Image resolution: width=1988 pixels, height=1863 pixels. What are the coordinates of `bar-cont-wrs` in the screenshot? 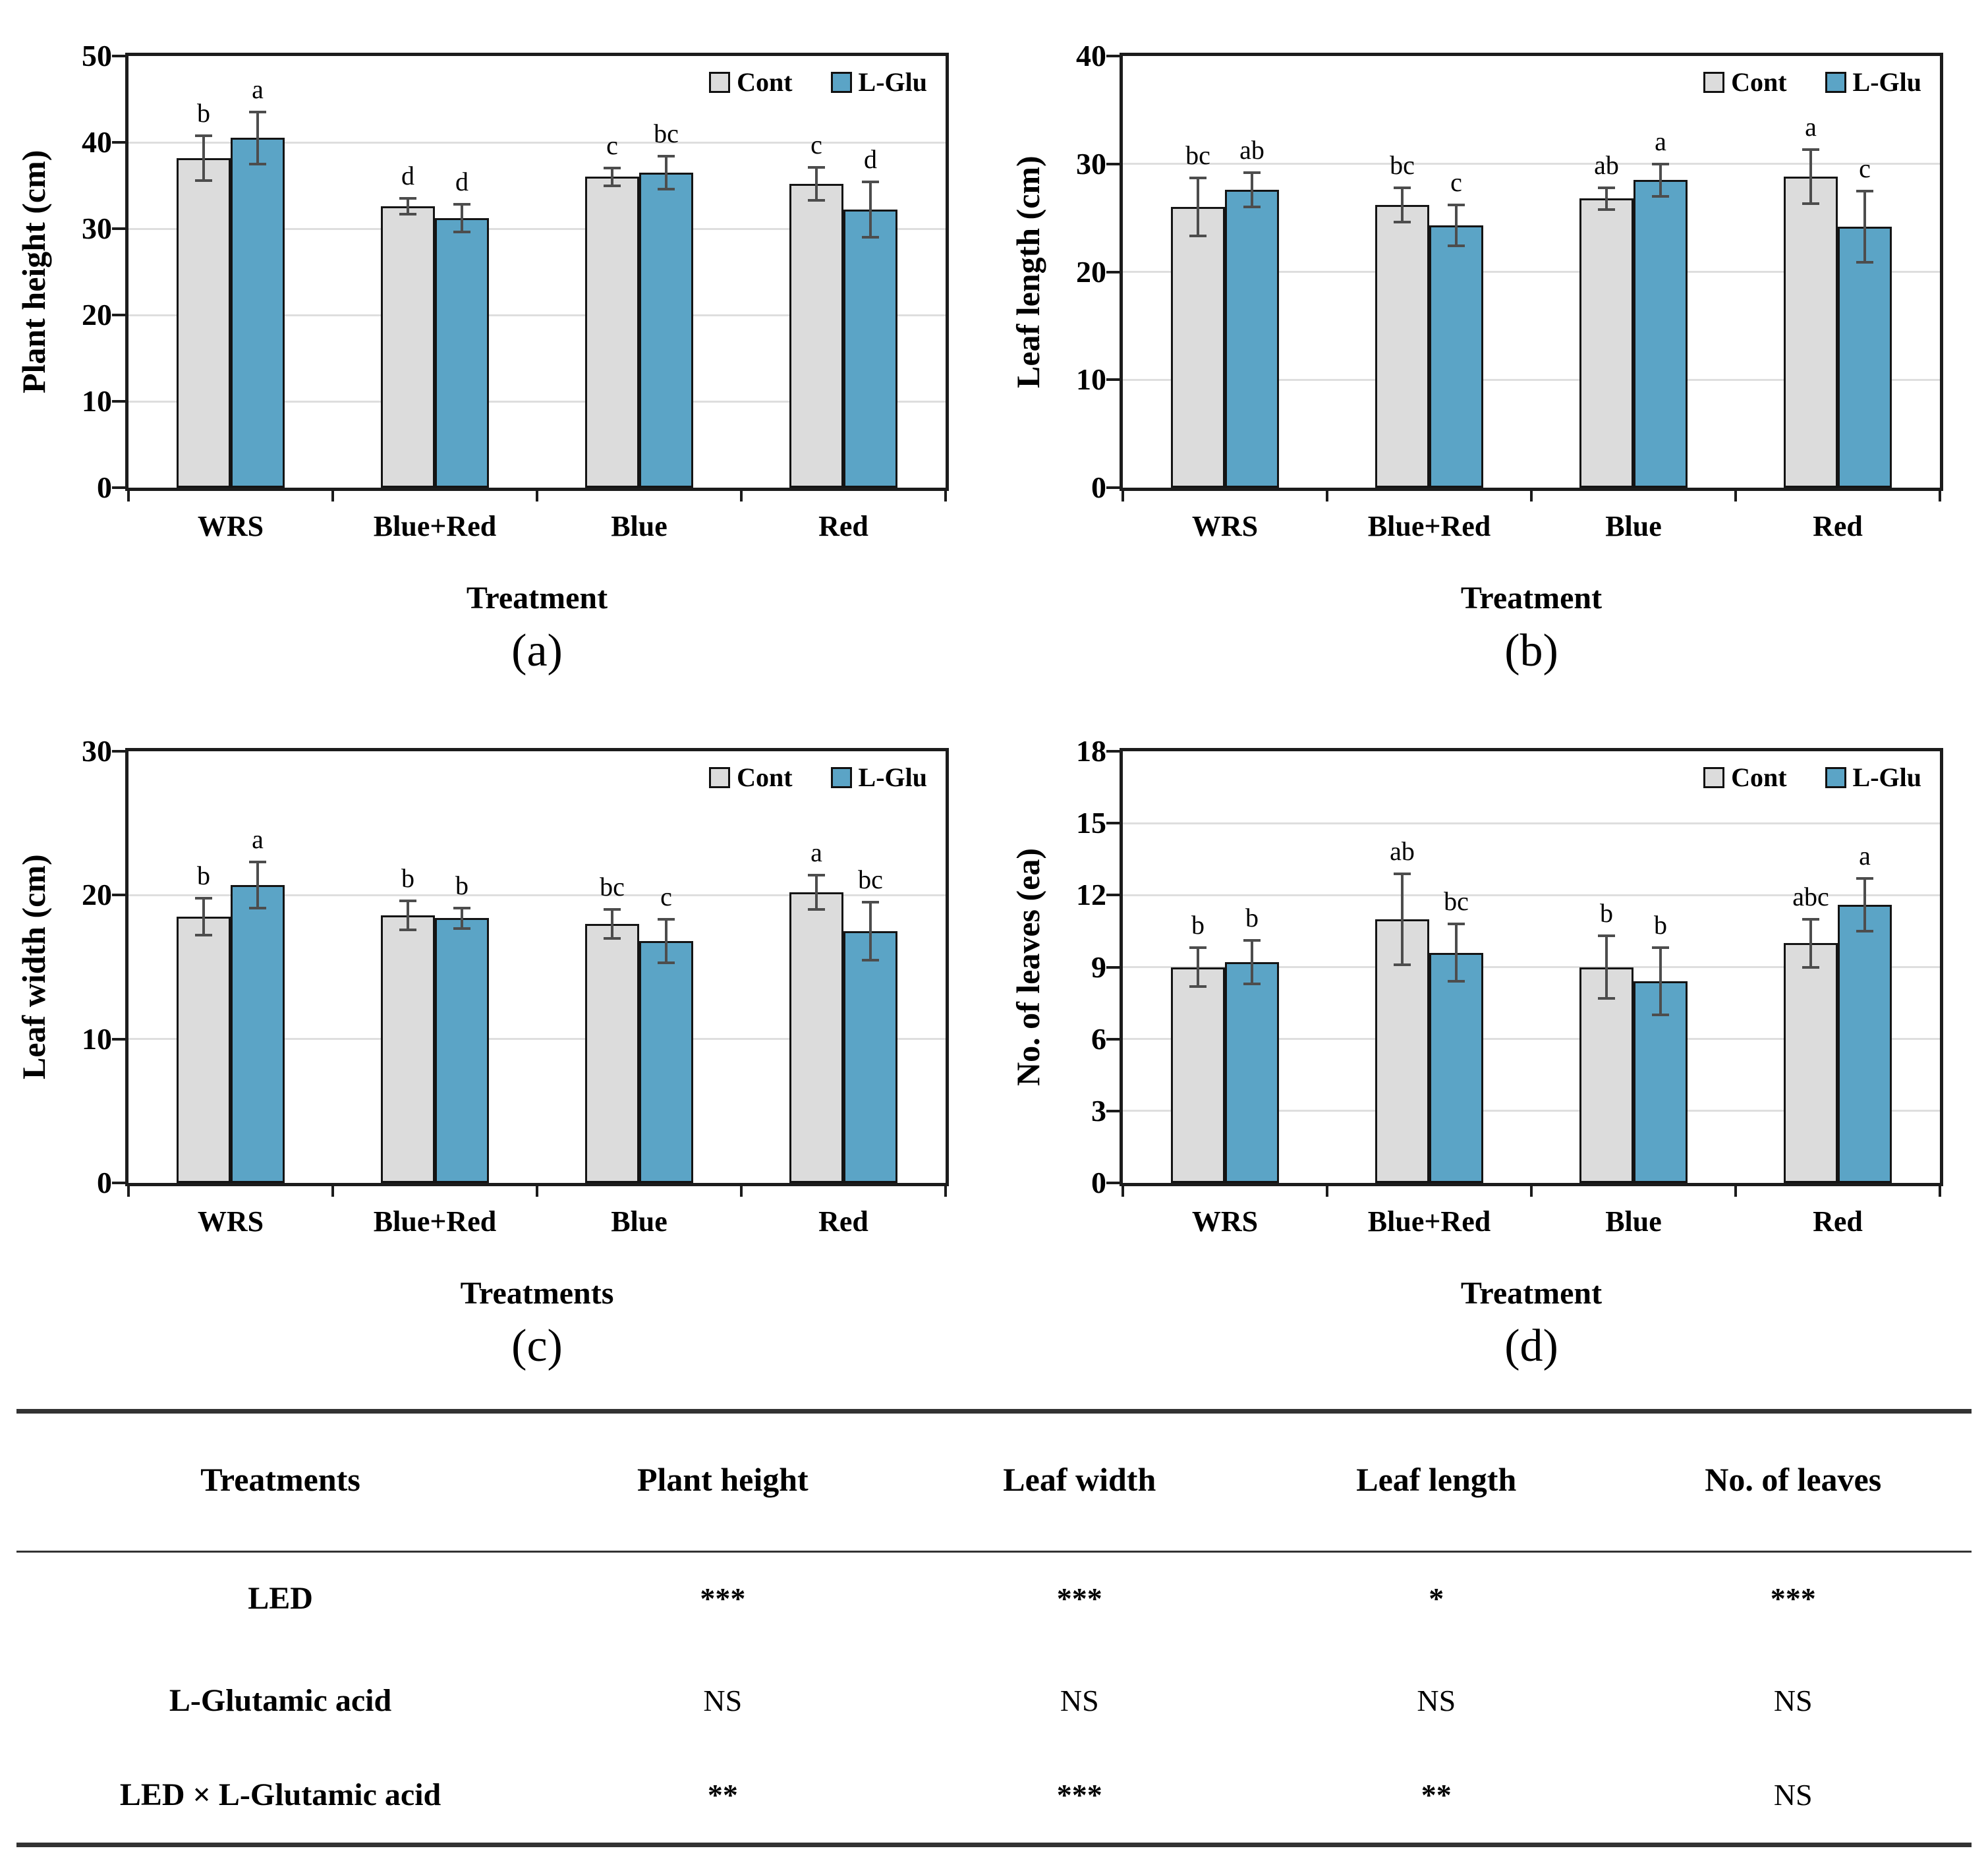 It's located at (204, 1050).